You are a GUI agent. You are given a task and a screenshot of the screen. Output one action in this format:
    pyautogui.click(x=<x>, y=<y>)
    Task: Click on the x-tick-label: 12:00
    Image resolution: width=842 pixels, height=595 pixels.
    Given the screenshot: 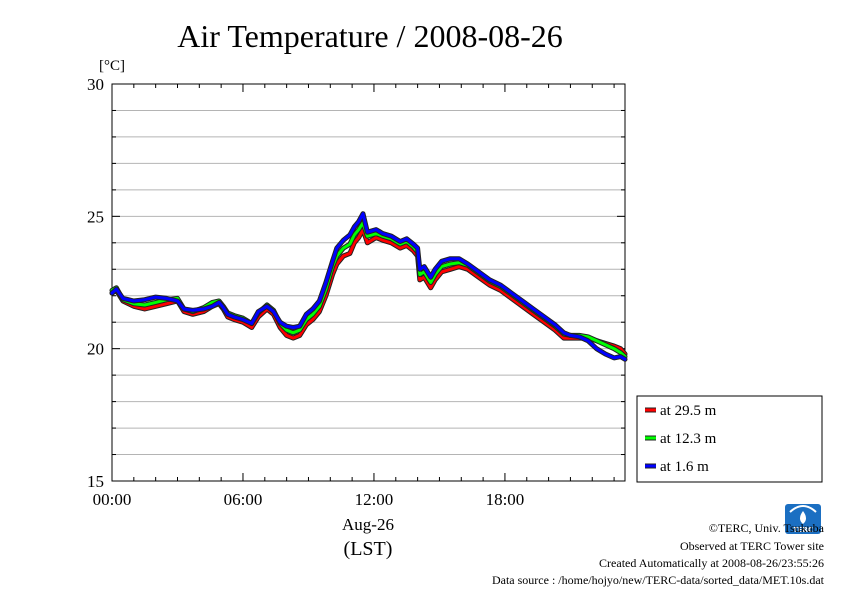 What is the action you would take?
    pyautogui.click(x=374, y=499)
    